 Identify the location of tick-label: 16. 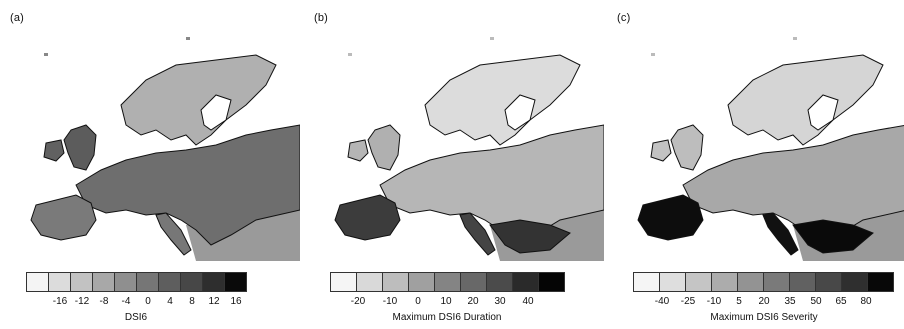
(236, 301).